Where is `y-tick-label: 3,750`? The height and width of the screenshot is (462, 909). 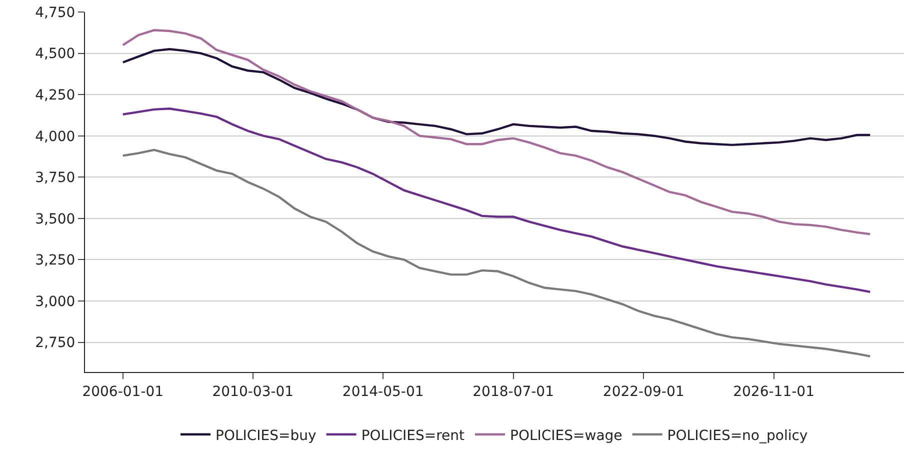
y-tick-label: 3,750 is located at coordinates (55, 178).